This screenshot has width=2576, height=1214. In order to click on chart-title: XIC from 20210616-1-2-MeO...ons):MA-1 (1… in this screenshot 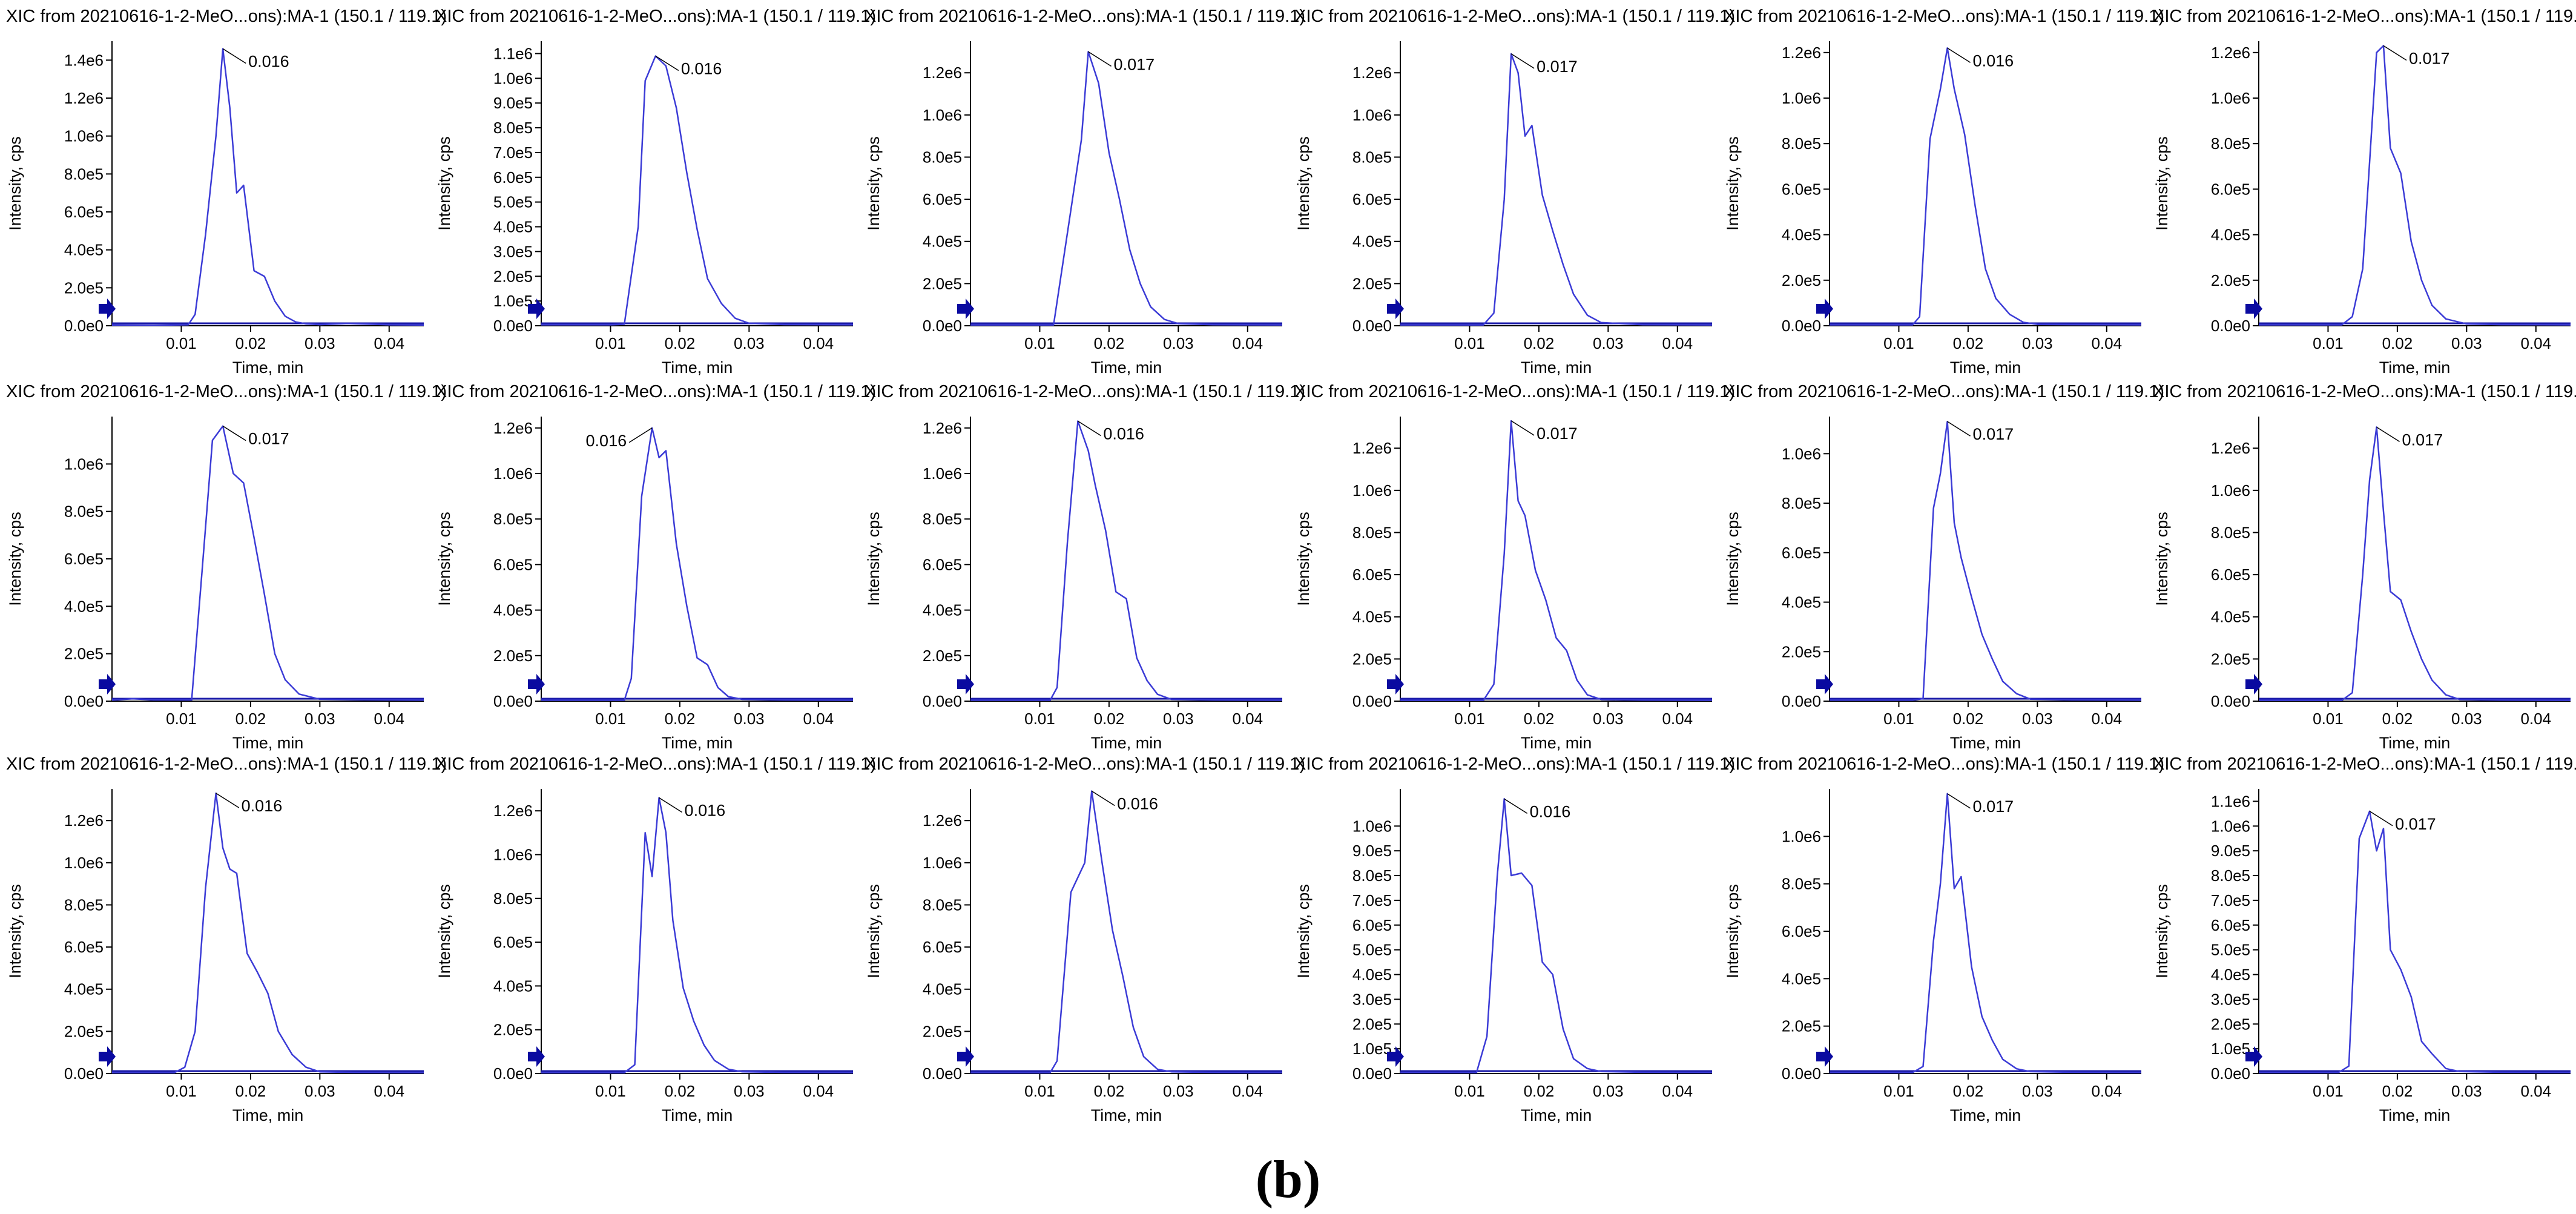, I will do `click(2364, 391)`.